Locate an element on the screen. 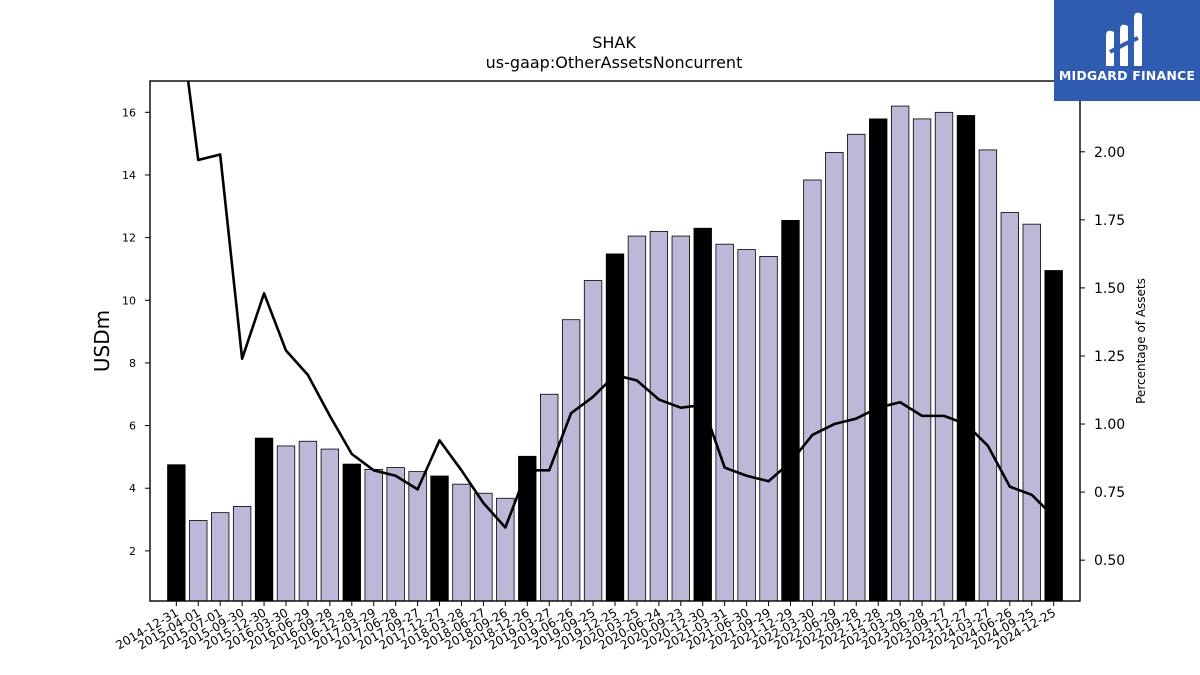  brand-name: MIDGARD FINANCE is located at coordinates (1127, 75).